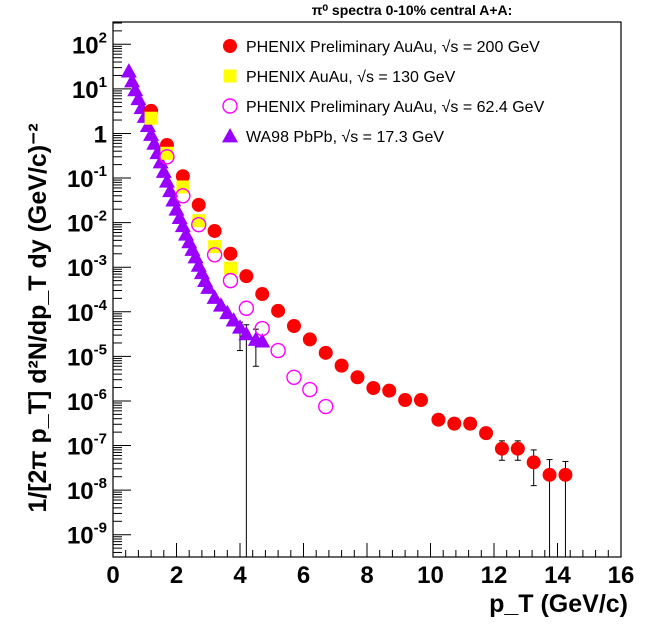 The image size is (656, 626). Describe the element at coordinates (112, 575) in the screenshot. I see `x-tick-label: 0` at that location.